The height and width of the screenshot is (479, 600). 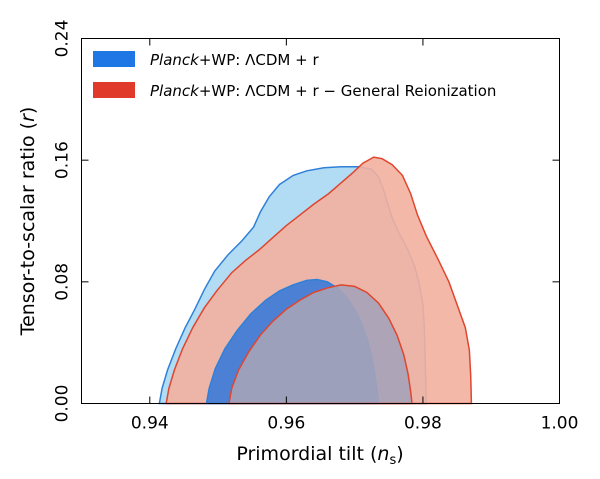 What do you see at coordinates (286, 424) in the screenshot?
I see `x-tick-label: 0.96` at bounding box center [286, 424].